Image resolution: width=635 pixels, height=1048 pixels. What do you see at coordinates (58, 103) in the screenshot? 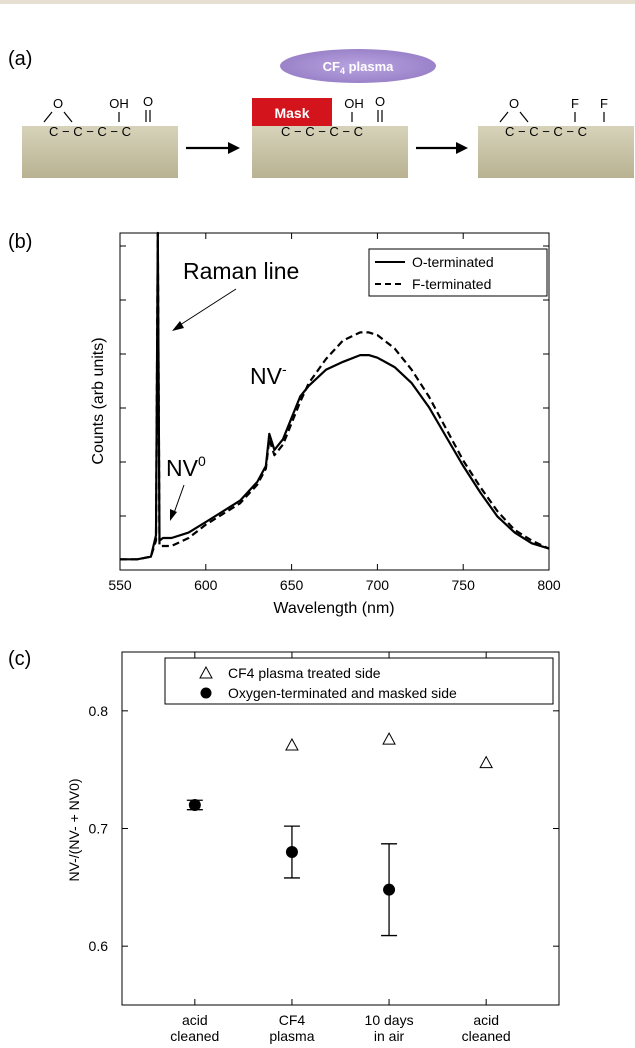
I see `chem1-epoxide-o: O` at bounding box center [58, 103].